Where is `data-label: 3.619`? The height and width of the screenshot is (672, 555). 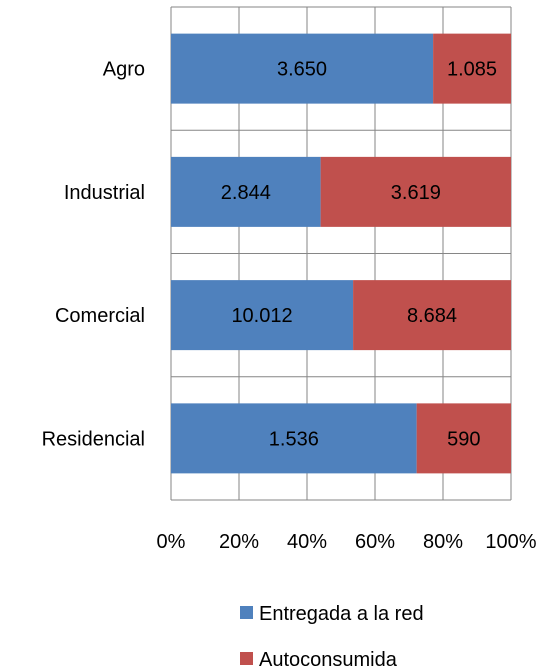 data-label: 3.619 is located at coordinates (416, 193).